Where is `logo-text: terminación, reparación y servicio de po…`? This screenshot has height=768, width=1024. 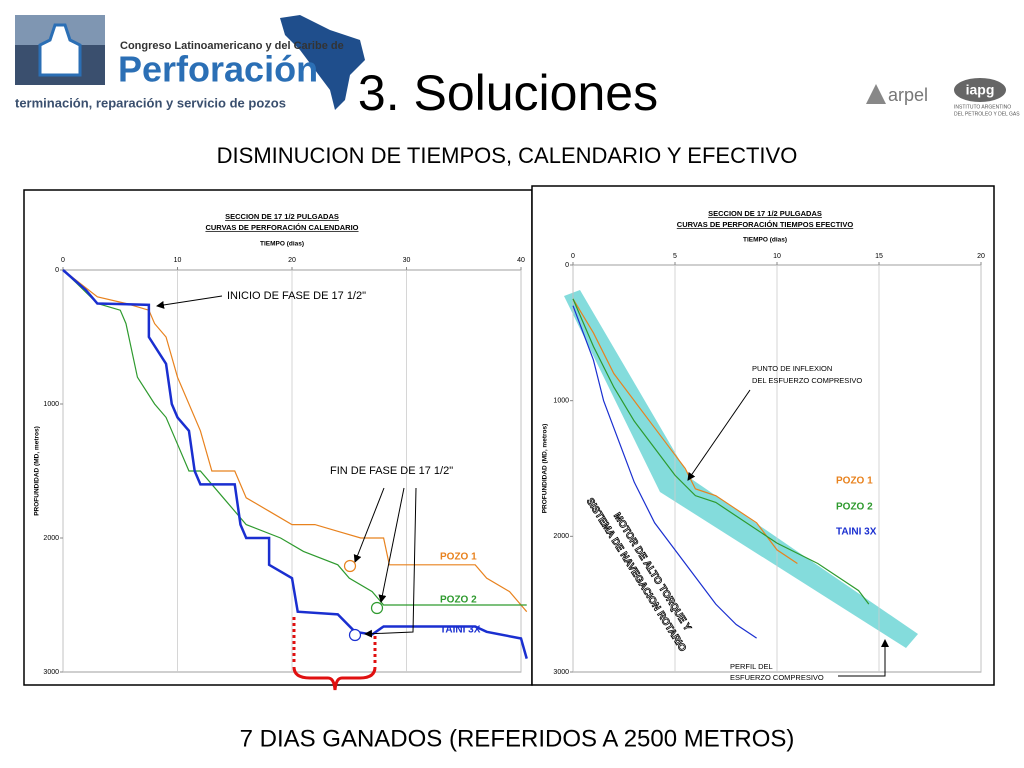 logo-text: terminación, reparación y servicio de po… is located at coordinates (150, 102).